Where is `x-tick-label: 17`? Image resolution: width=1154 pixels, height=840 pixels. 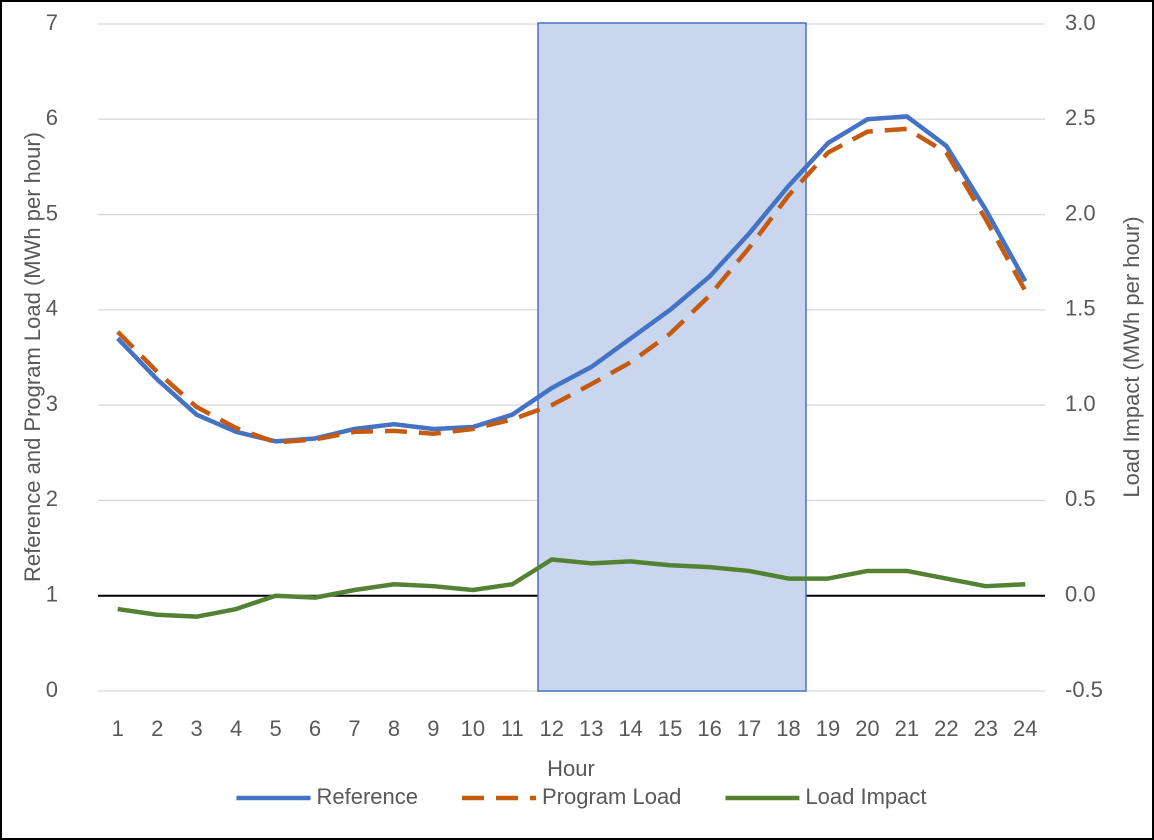 x-tick-label: 17 is located at coordinates (749, 728).